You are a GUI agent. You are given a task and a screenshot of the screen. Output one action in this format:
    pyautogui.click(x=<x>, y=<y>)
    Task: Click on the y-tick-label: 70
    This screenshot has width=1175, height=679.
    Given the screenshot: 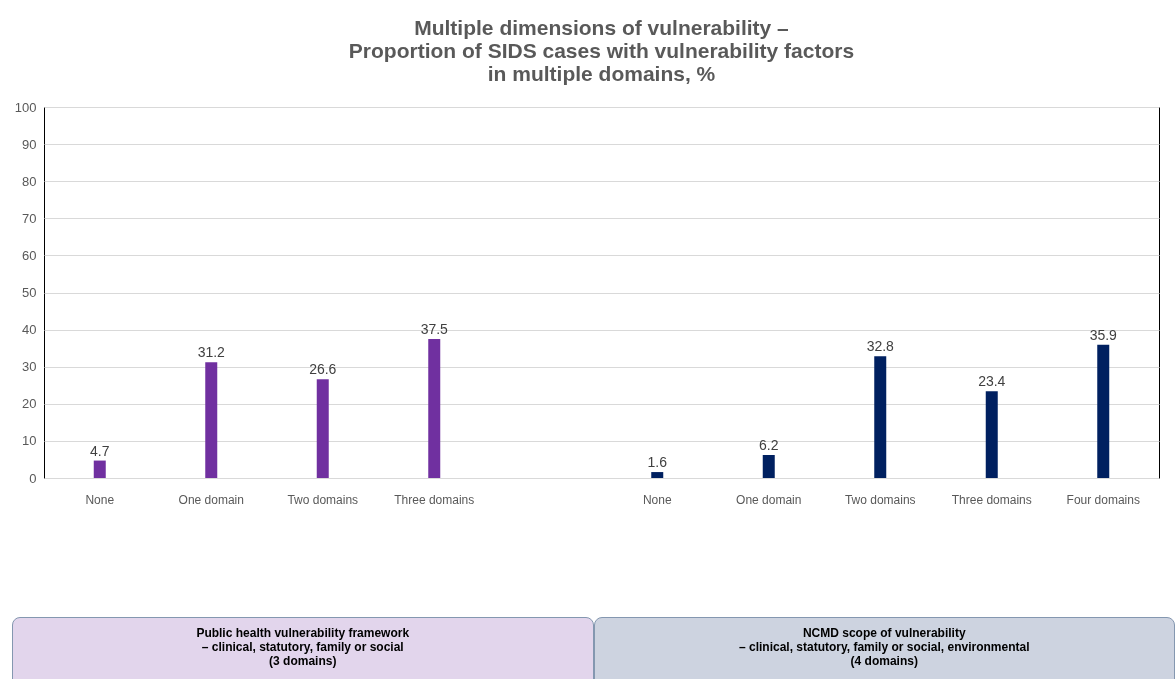 What is the action you would take?
    pyautogui.click(x=29, y=218)
    